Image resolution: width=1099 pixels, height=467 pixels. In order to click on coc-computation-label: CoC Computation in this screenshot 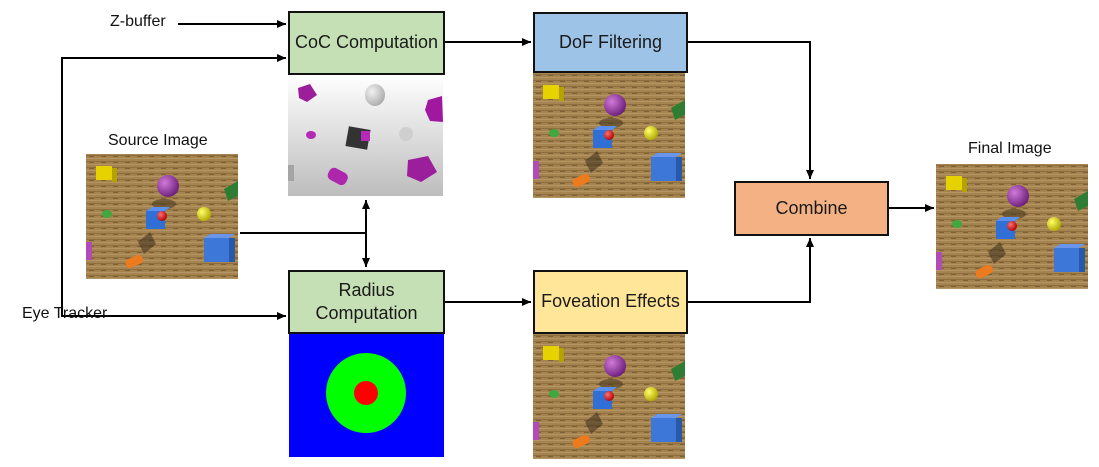, I will do `click(366, 42)`.